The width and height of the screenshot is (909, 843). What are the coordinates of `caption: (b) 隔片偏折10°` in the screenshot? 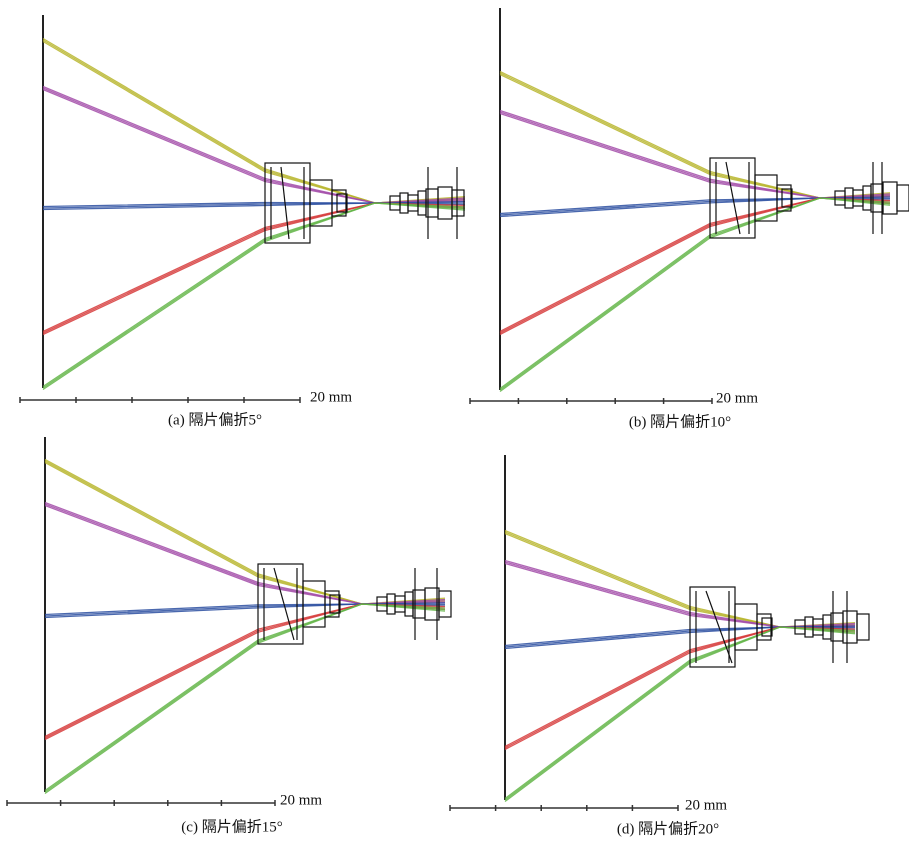 It's located at (680, 421).